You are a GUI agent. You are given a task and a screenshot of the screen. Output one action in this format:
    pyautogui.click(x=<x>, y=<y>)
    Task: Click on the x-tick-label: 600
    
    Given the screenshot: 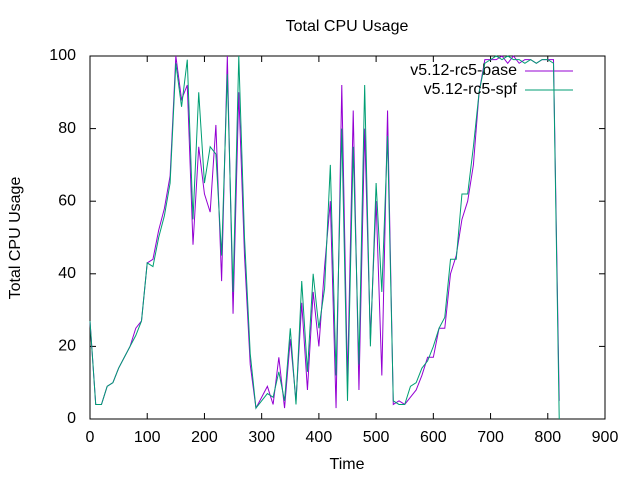 What is the action you would take?
    pyautogui.click(x=433, y=437)
    